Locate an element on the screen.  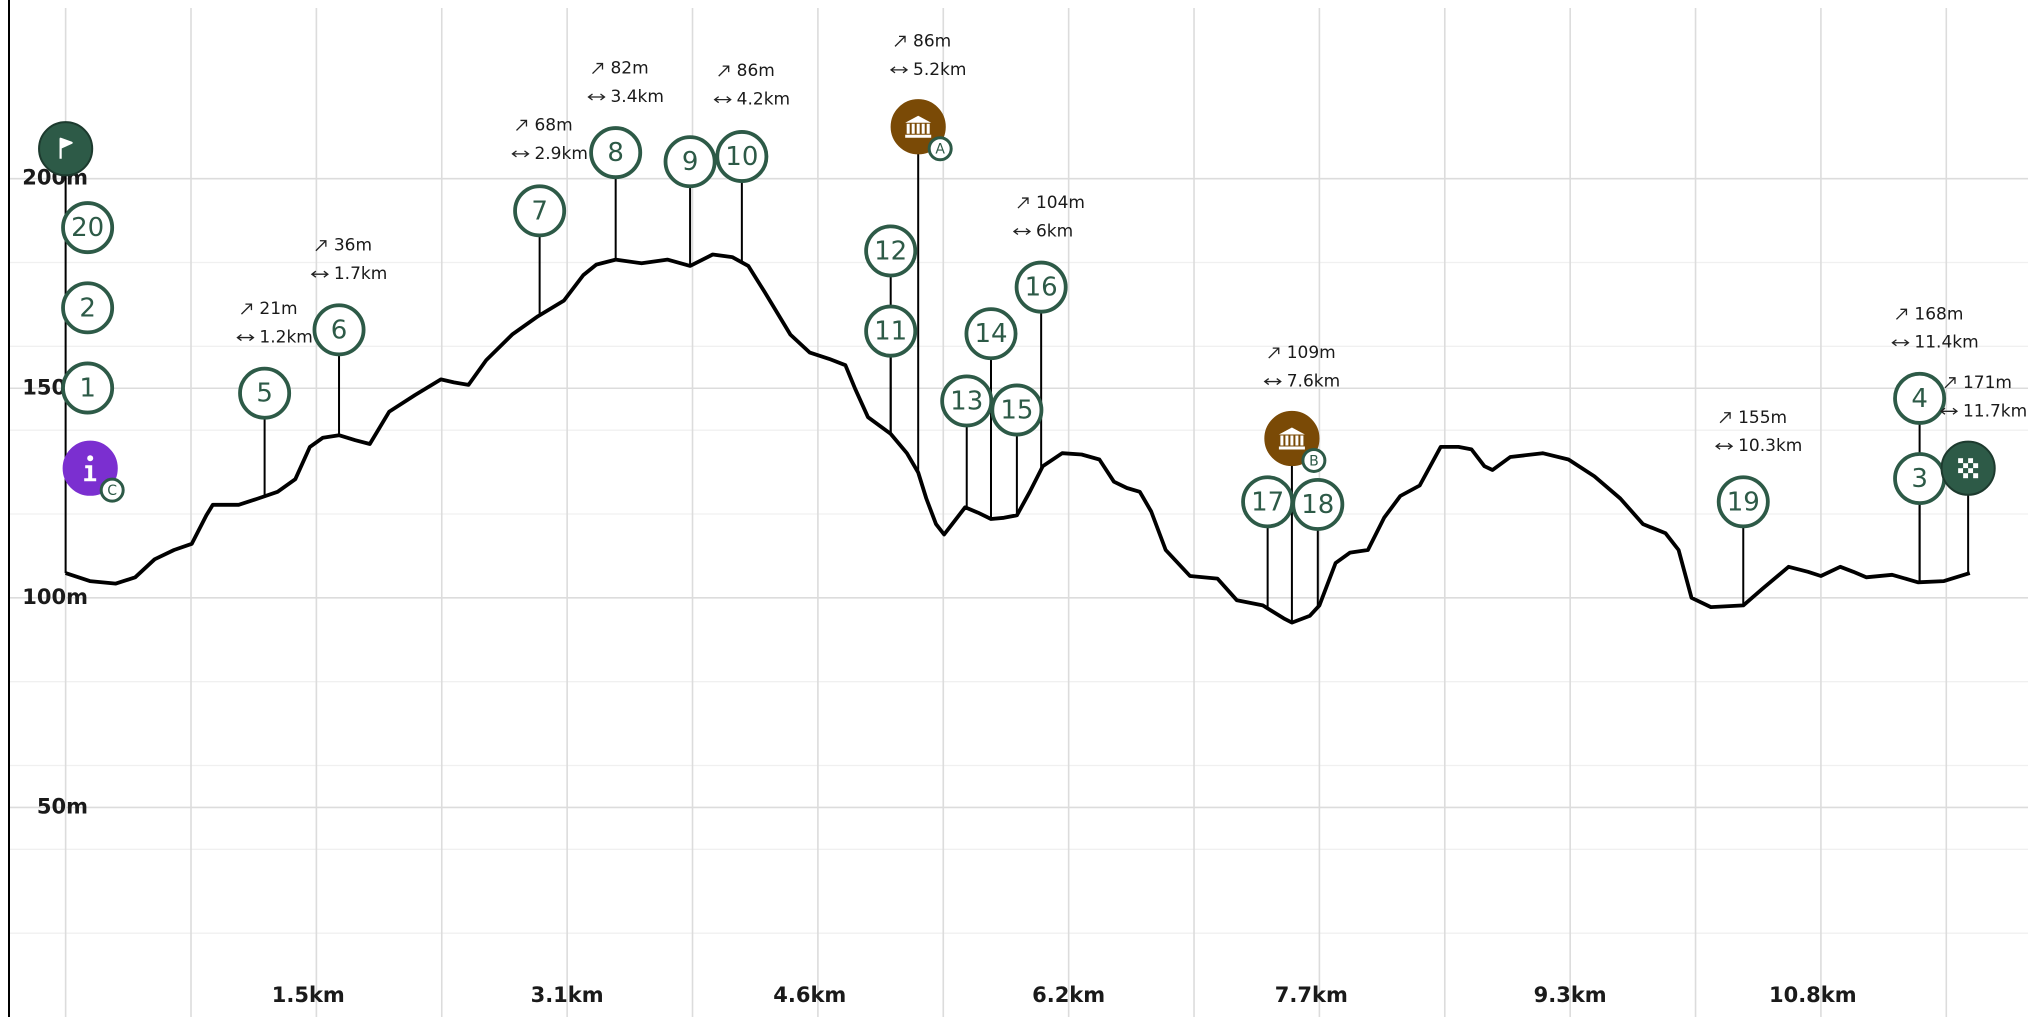
distance: 6km is located at coordinates (1054, 232).